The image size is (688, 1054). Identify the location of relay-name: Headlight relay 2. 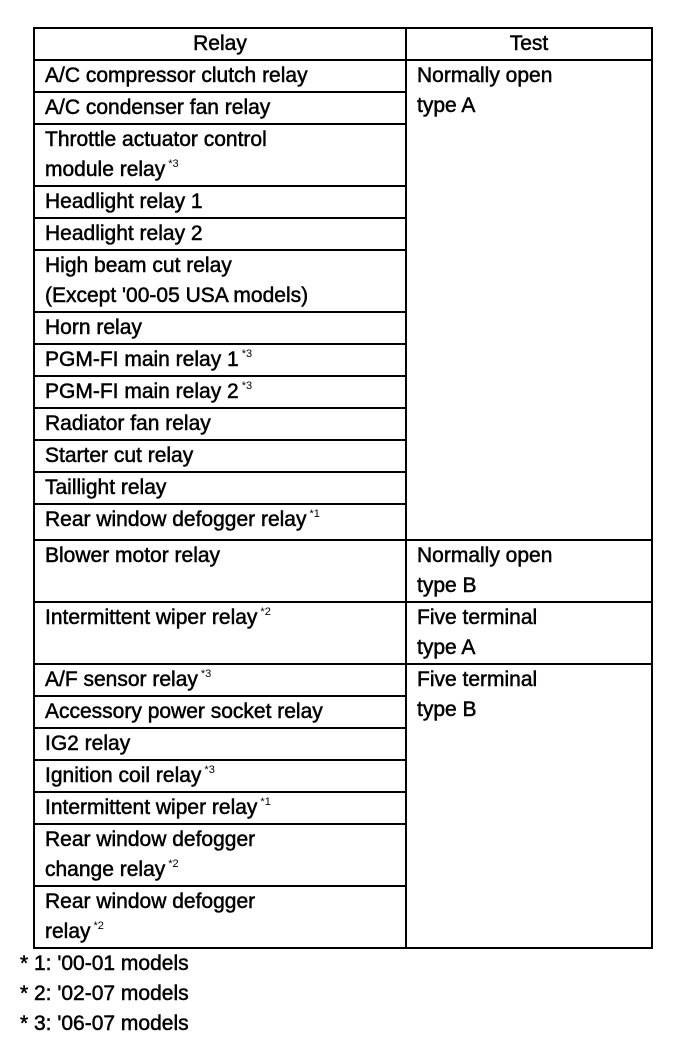
(124, 234).